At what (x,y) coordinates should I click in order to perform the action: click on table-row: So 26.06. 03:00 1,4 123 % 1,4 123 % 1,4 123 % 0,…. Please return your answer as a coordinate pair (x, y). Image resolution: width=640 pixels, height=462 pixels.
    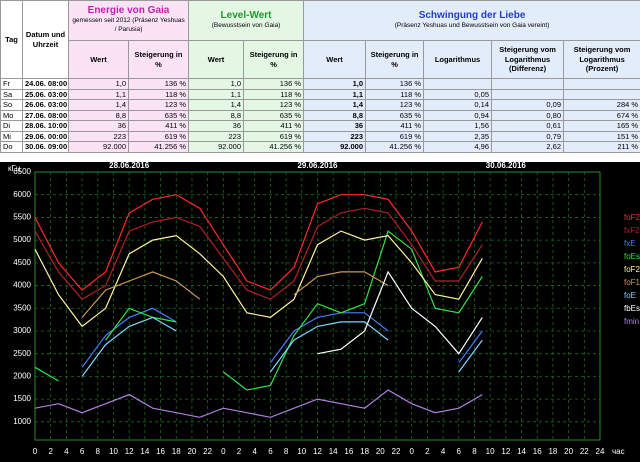
    Looking at the image, I should click on (320, 105).